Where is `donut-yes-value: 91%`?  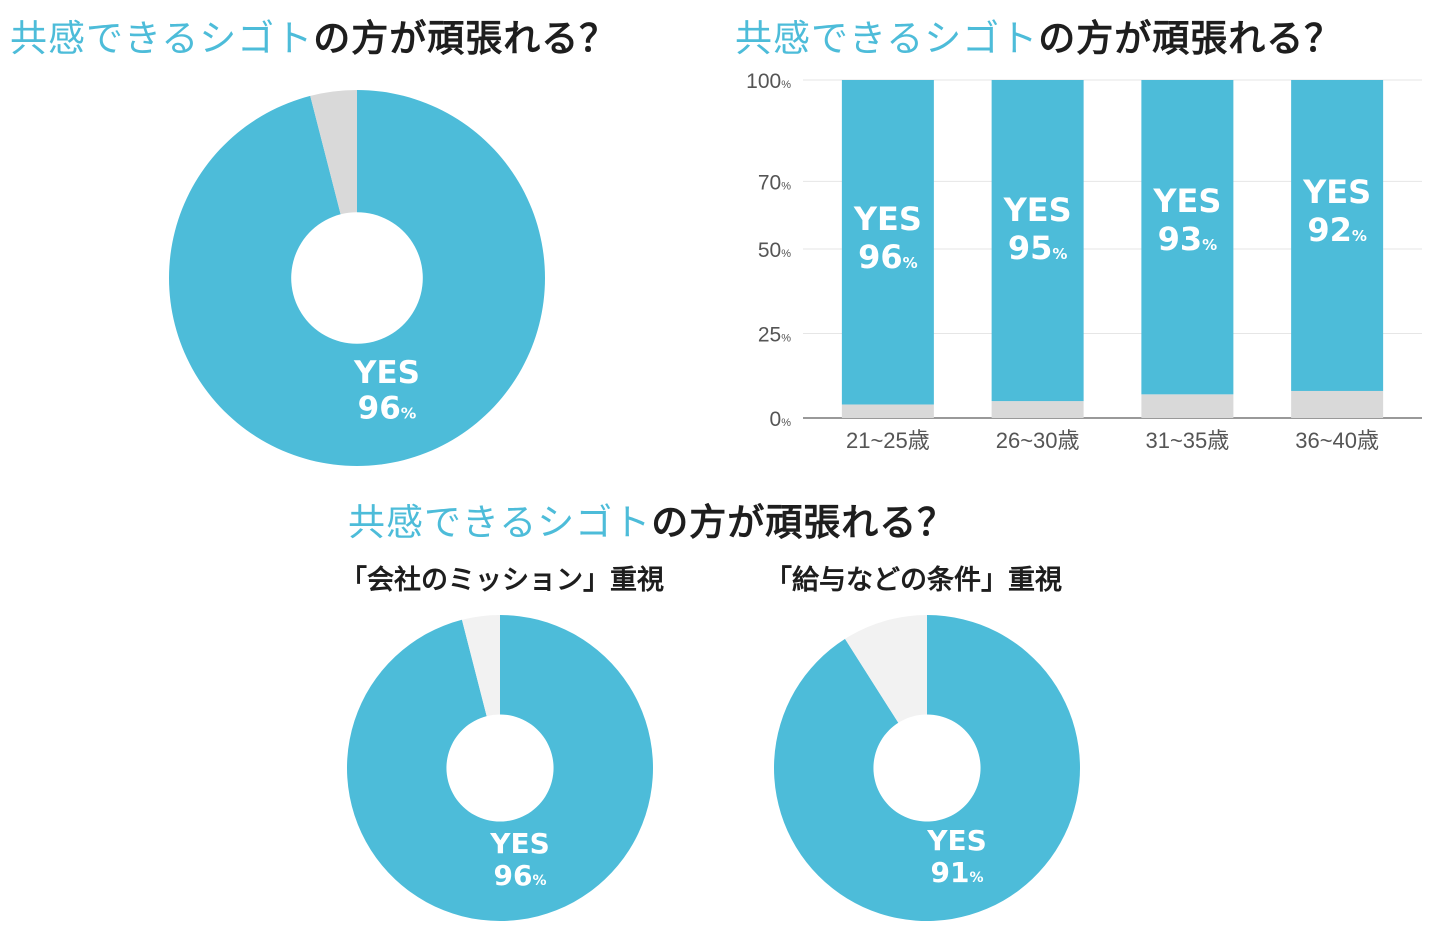
donut-yes-value: 91% is located at coordinates (957, 872).